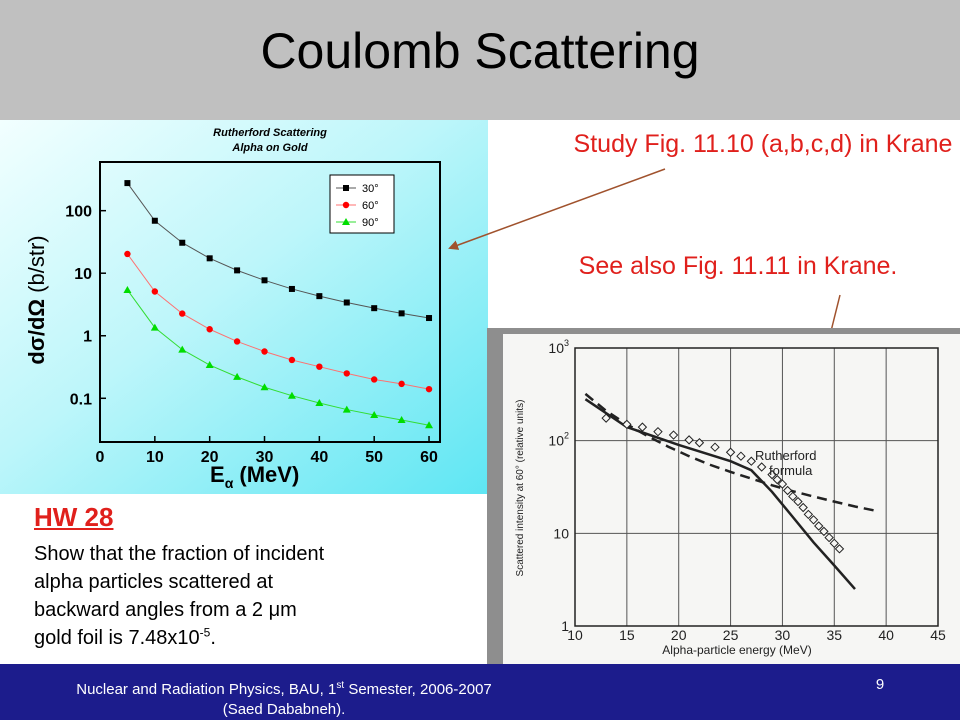 The height and width of the screenshot is (720, 960). I want to click on x-tick-label: 45, so click(938, 635).